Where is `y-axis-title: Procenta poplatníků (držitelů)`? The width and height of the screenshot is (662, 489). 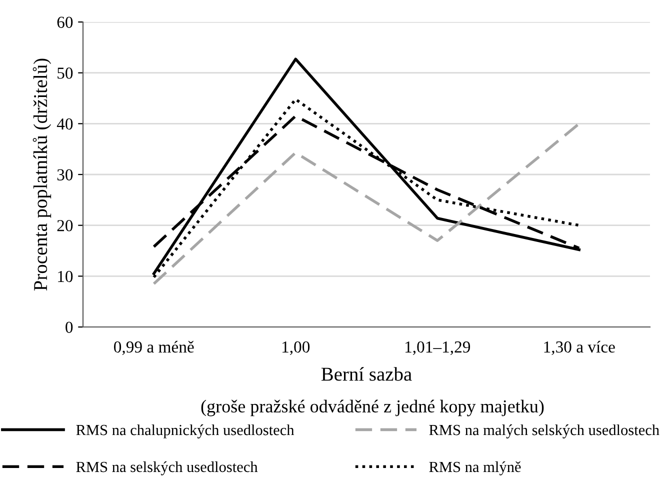
y-axis-title: Procenta poplatníků (držitelů) is located at coordinates (42, 174).